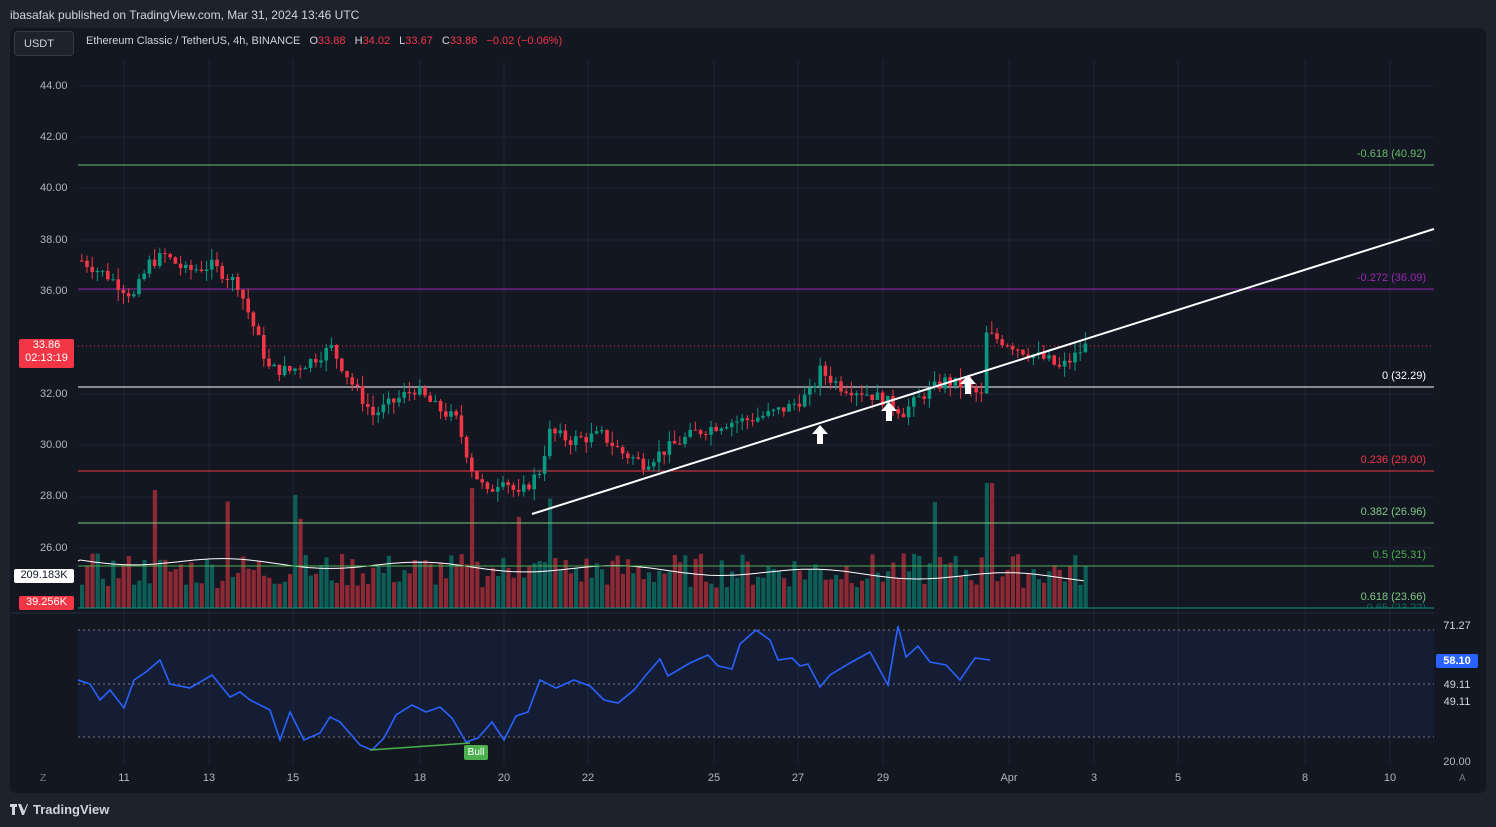 The height and width of the screenshot is (827, 1496). Describe the element at coordinates (420, 778) in the screenshot. I see `time-tick: 18` at that location.